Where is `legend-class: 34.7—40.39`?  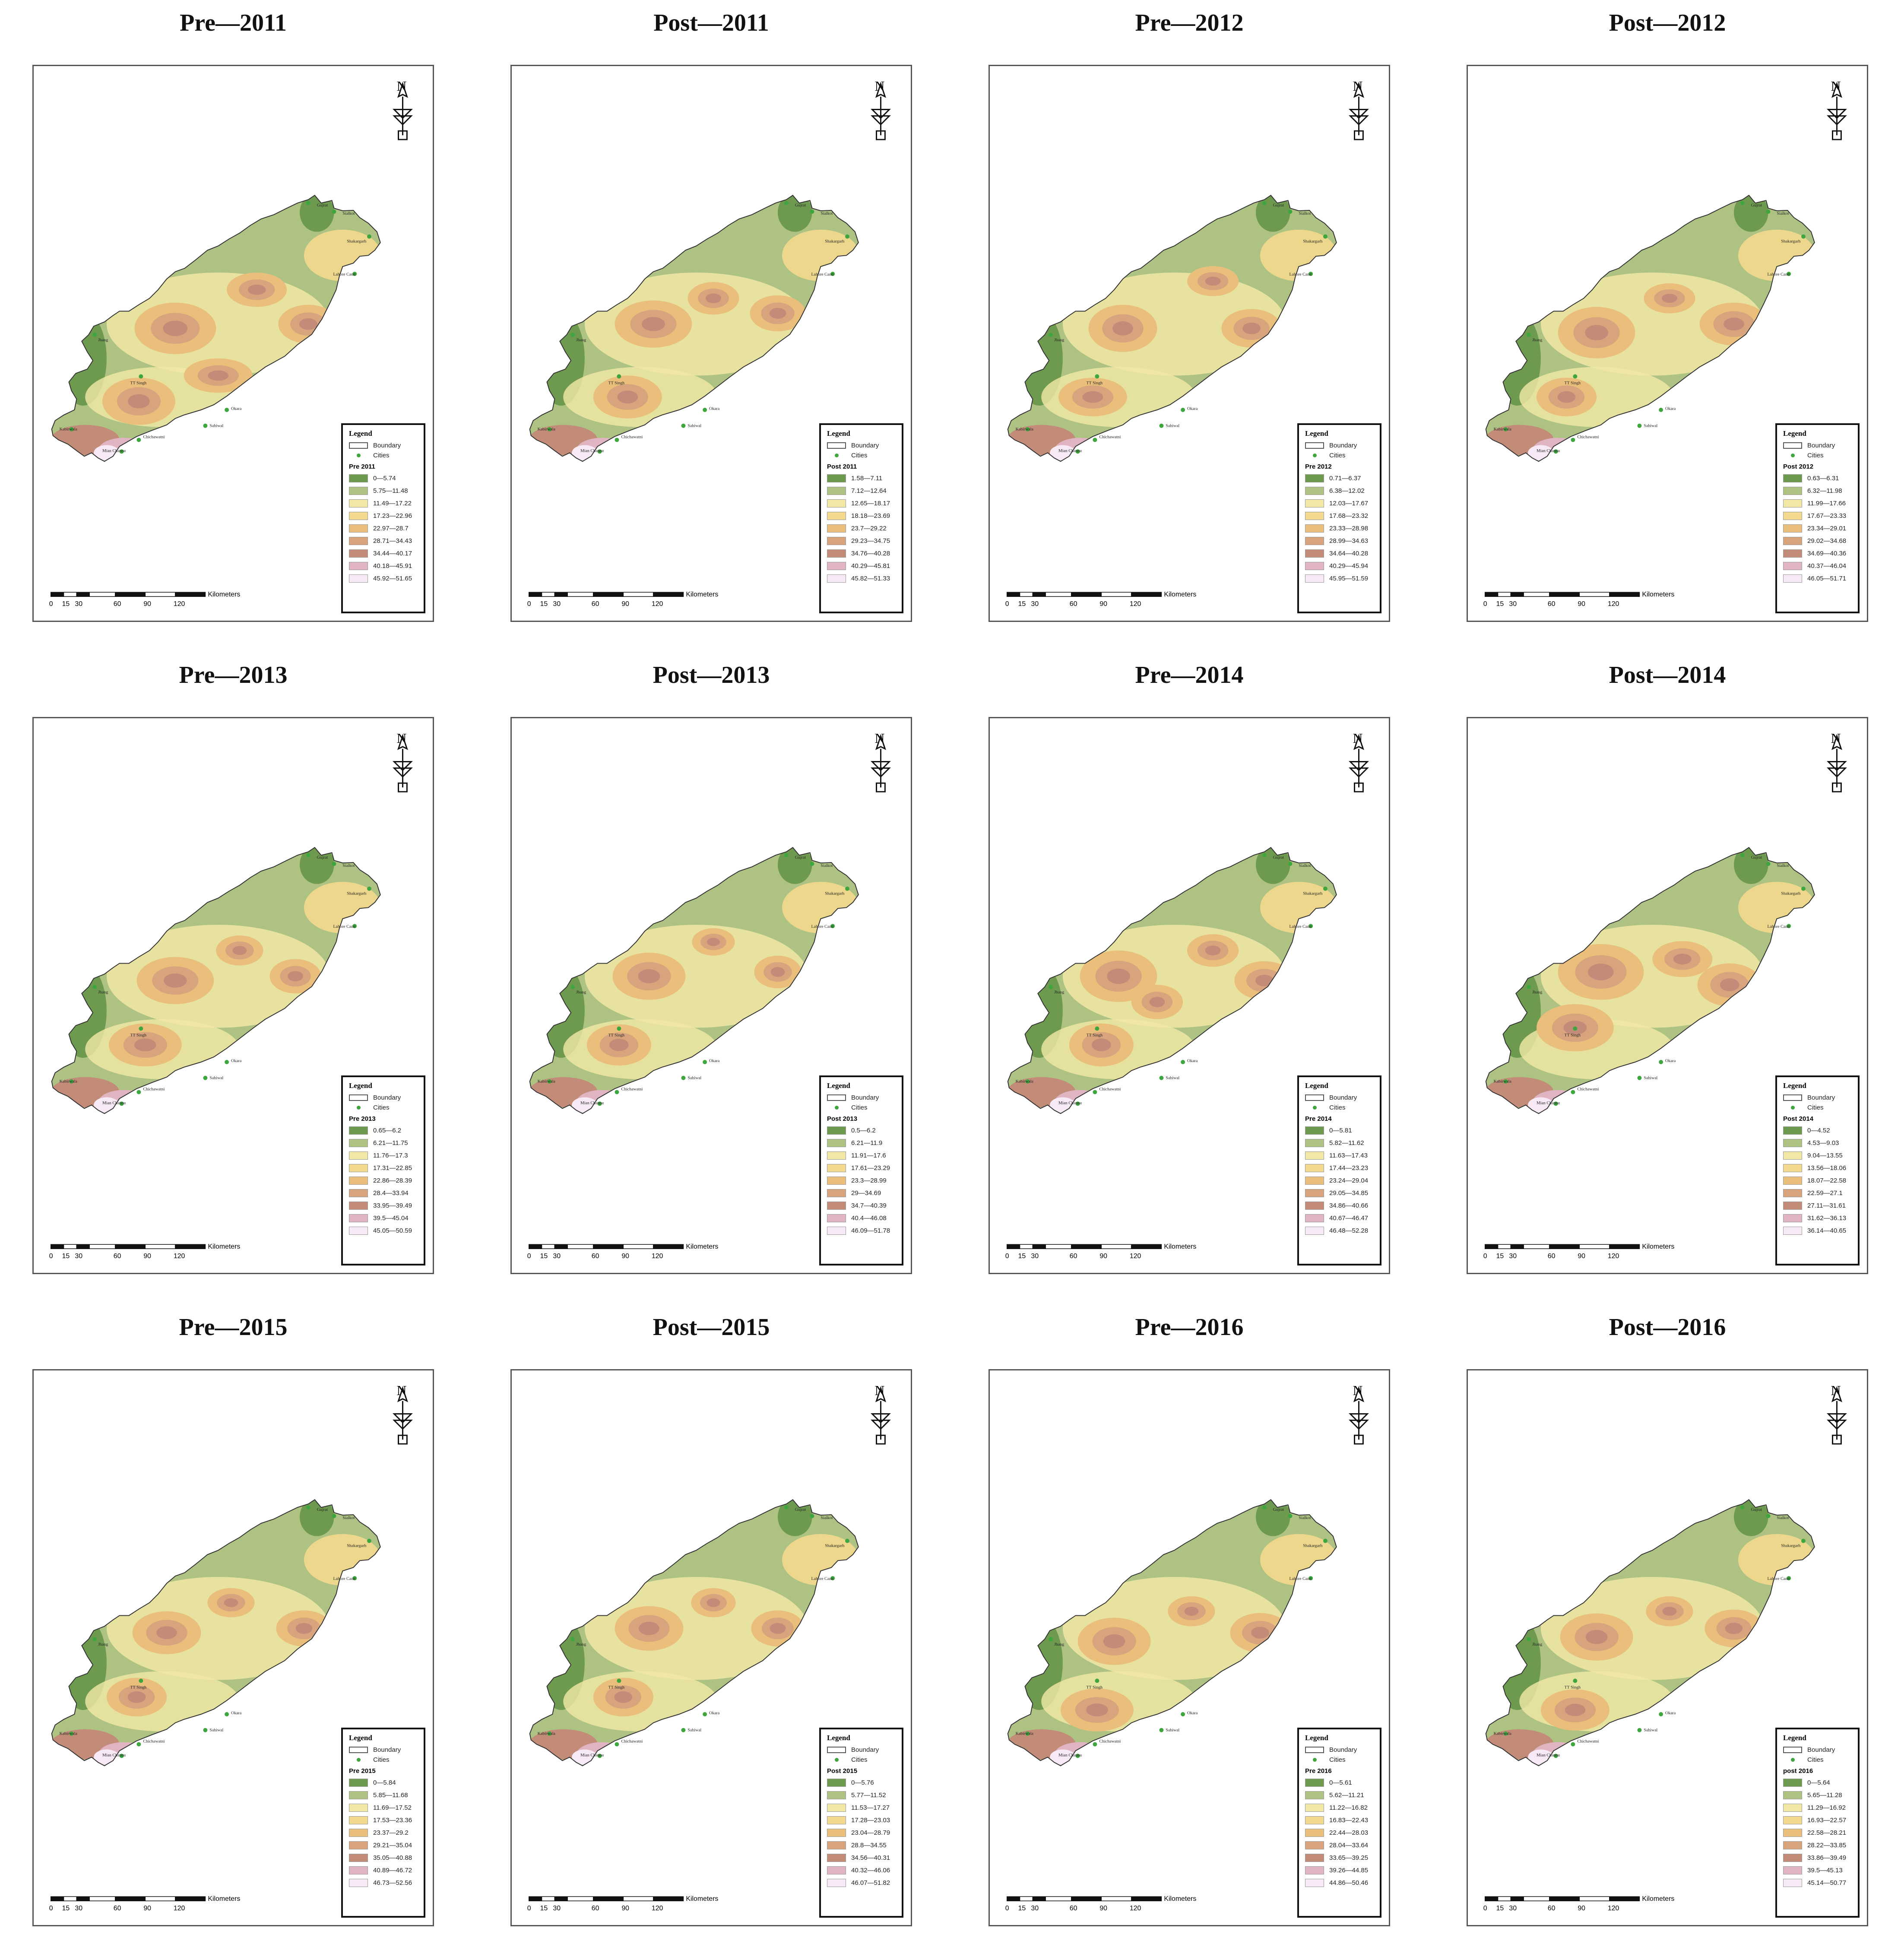
legend-class: 34.7—40.39 is located at coordinates (862, 1205).